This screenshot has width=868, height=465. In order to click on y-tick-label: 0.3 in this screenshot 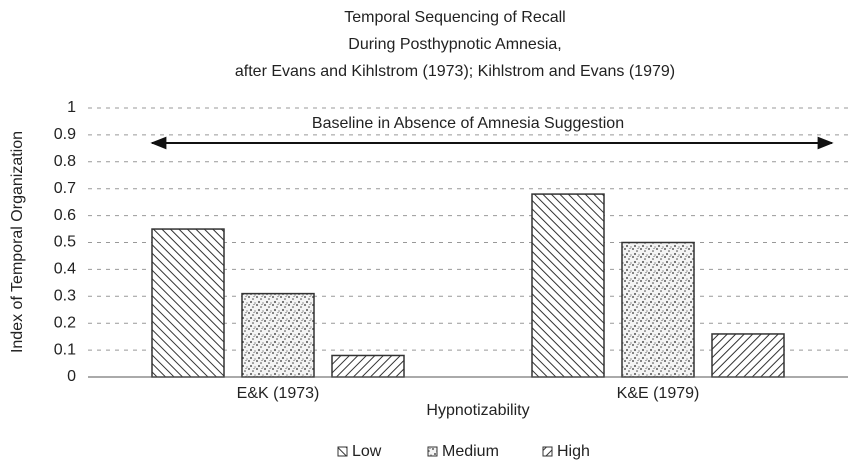, I will do `click(65, 296)`.